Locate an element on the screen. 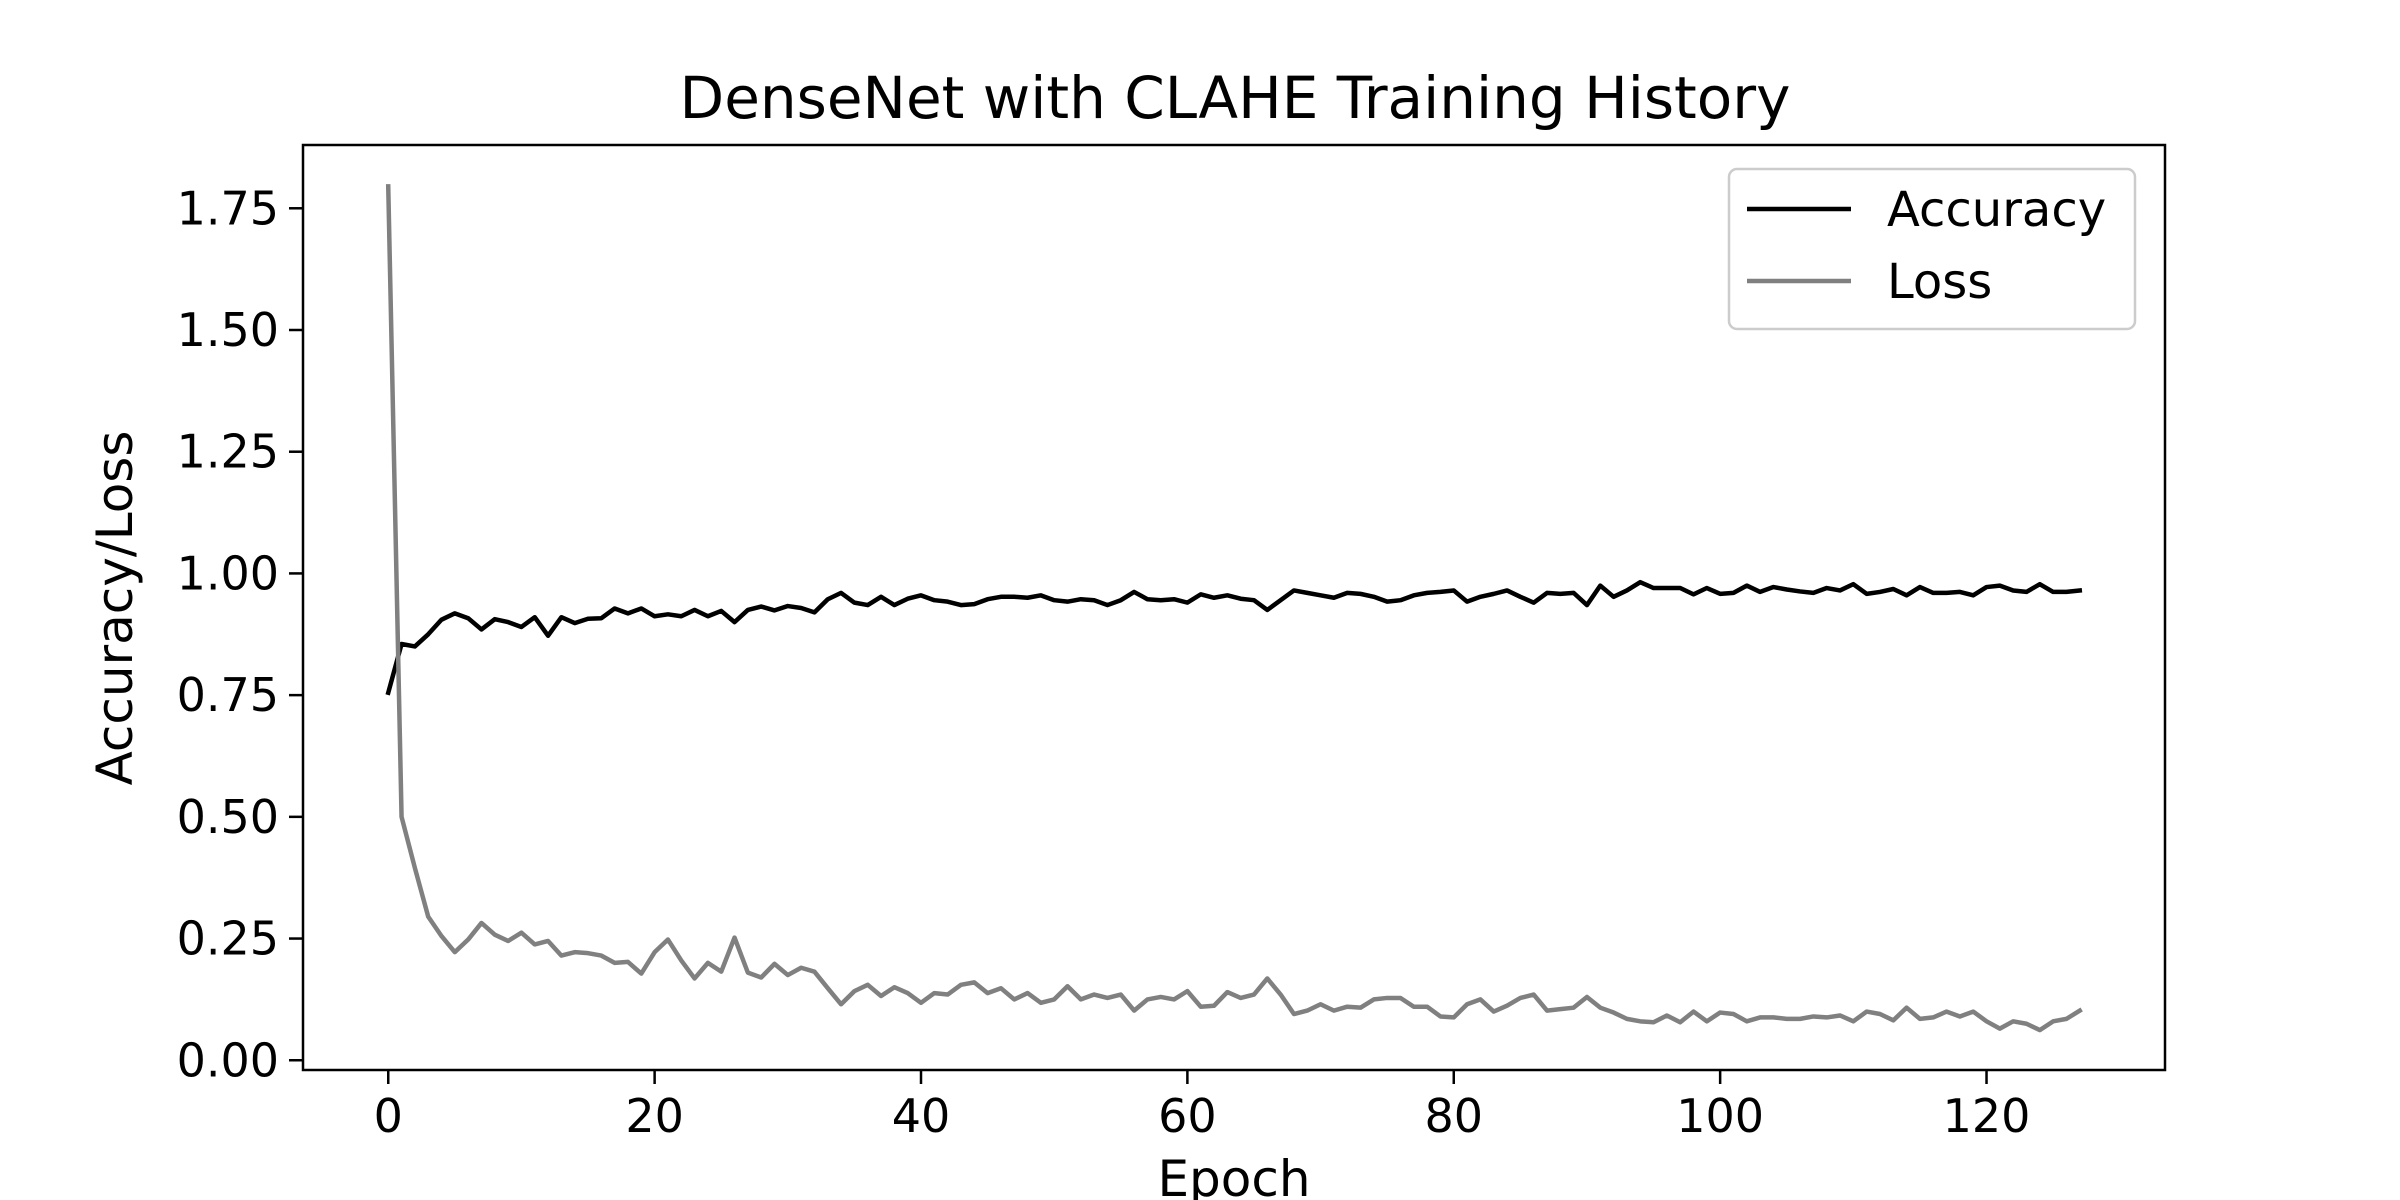 This screenshot has width=2400, height=1200. y-tick-label: 1.25 is located at coordinates (228, 452).